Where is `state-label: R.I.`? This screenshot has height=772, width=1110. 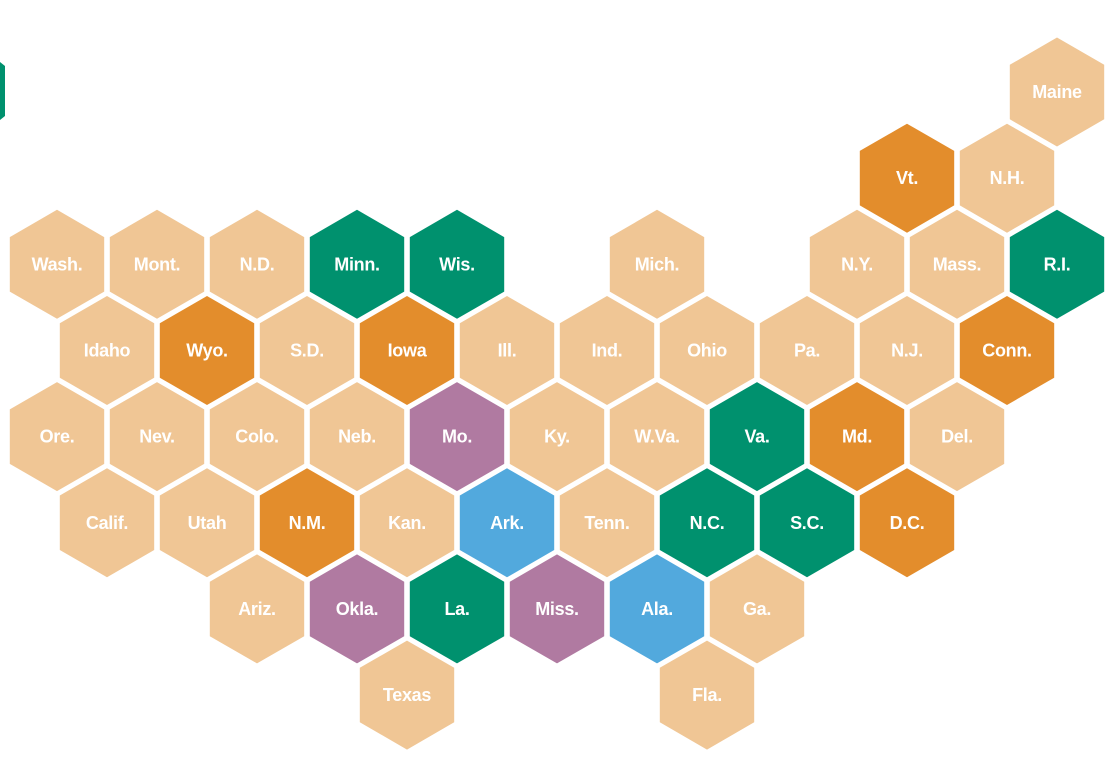
state-label: R.I. is located at coordinates (1057, 264).